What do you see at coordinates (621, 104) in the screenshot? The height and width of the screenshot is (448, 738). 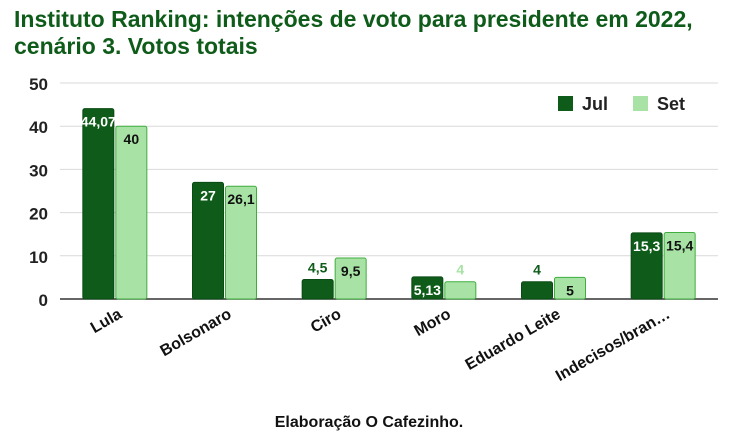 I see `legend: Jul Set` at bounding box center [621, 104].